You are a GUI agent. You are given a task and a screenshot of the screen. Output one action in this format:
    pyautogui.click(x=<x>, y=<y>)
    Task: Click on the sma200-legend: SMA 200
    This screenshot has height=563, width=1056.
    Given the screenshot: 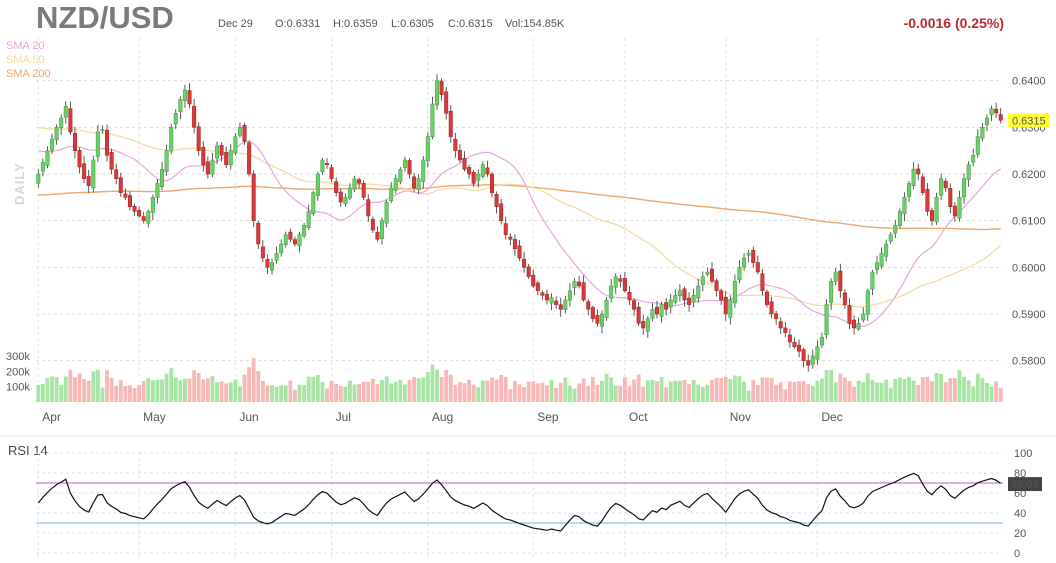 What is the action you would take?
    pyautogui.click(x=28, y=74)
    